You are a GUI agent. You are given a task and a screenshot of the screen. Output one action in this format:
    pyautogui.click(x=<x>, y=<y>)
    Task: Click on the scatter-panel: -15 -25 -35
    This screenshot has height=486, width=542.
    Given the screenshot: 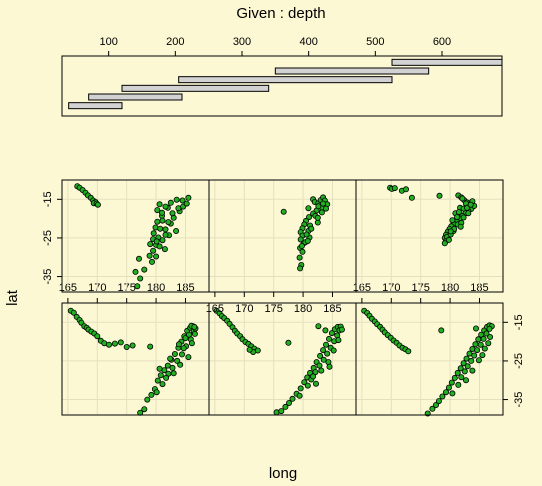 What is the action you would take?
    pyautogui.click(x=126, y=236)
    